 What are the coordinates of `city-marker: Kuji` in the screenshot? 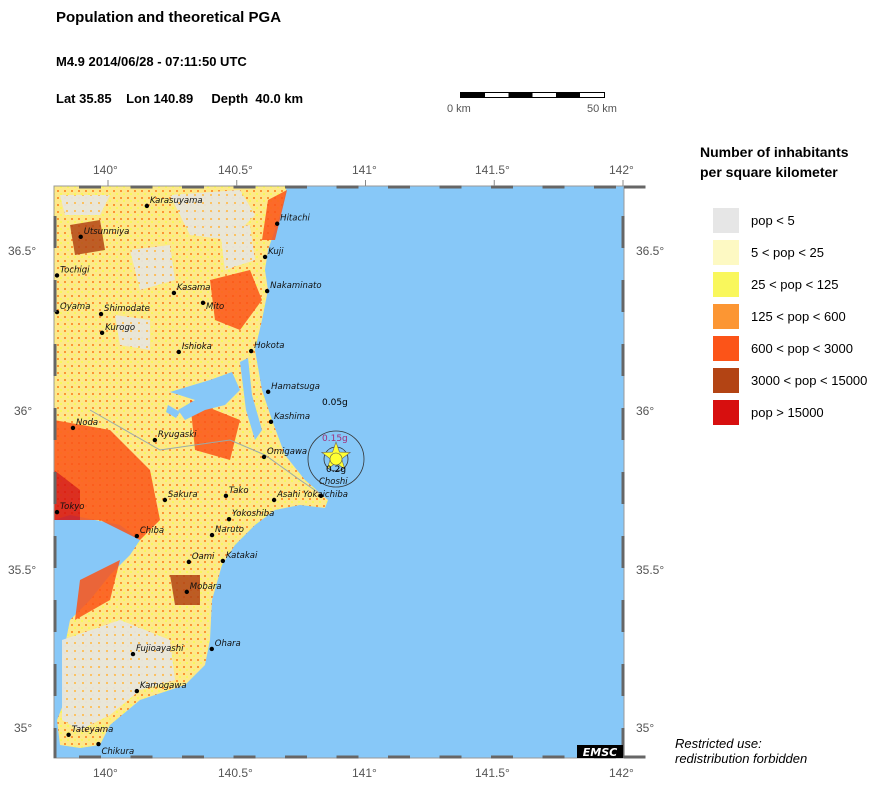 It's located at (273, 253).